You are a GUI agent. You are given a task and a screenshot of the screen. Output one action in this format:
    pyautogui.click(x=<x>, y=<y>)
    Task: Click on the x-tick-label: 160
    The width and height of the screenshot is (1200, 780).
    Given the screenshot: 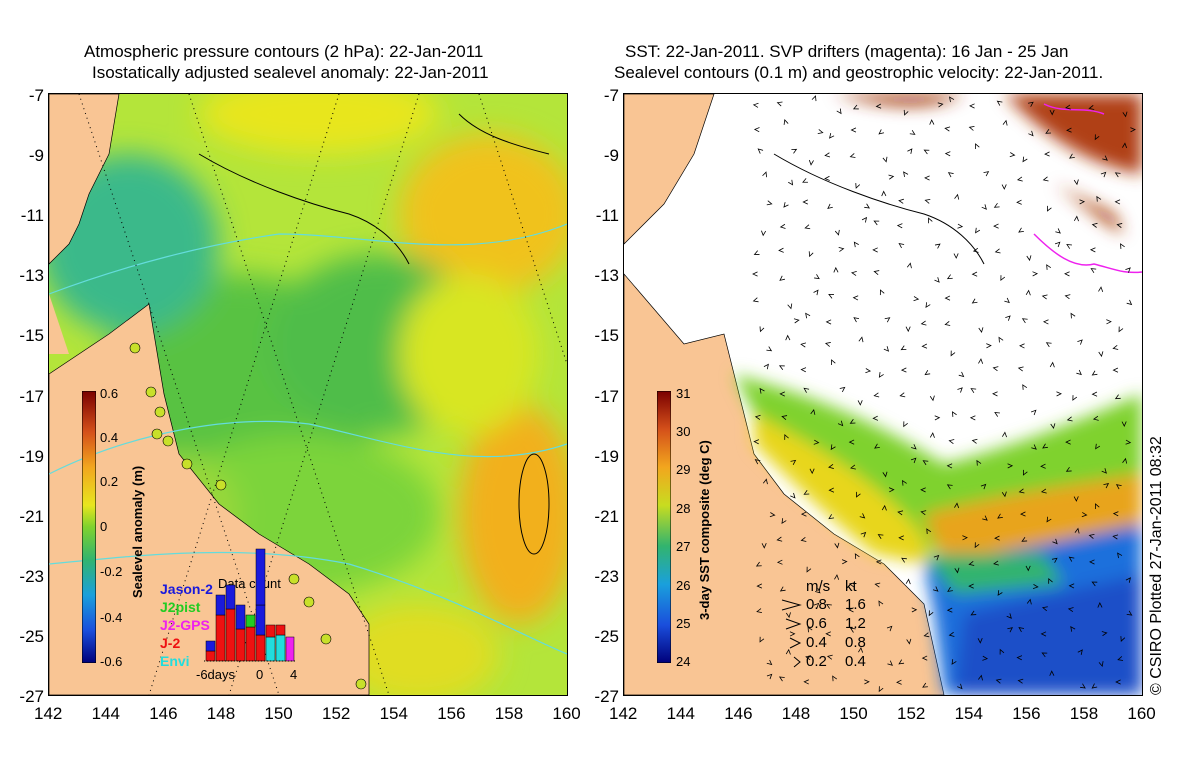 What is the action you would take?
    pyautogui.click(x=566, y=713)
    